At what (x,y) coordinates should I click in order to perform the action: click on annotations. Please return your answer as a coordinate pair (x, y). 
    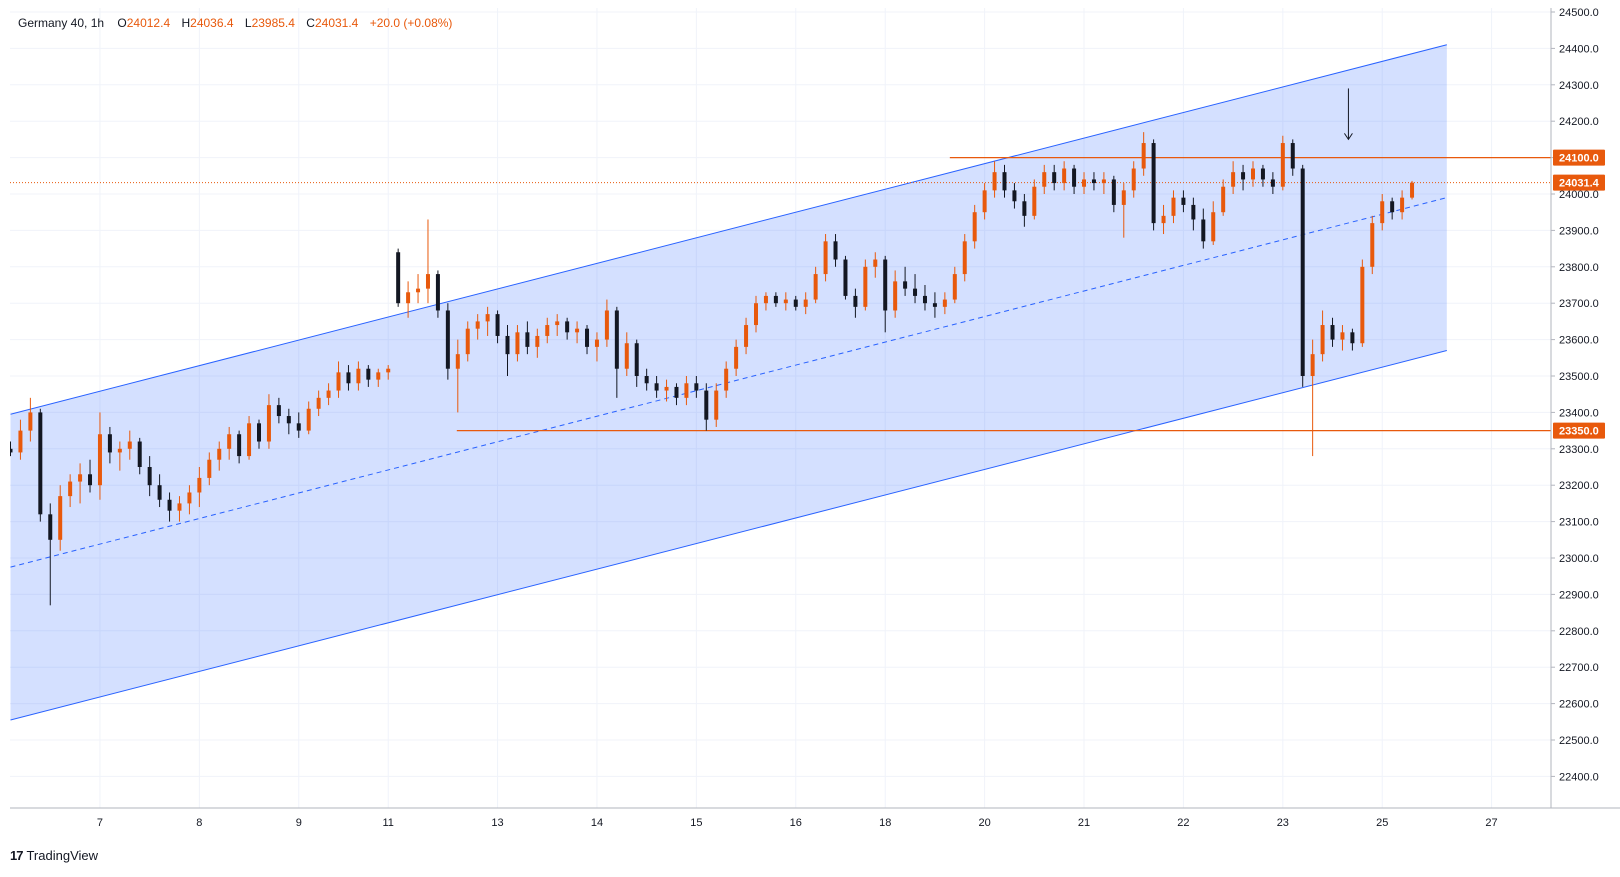
    Looking at the image, I should click on (1348, 114).